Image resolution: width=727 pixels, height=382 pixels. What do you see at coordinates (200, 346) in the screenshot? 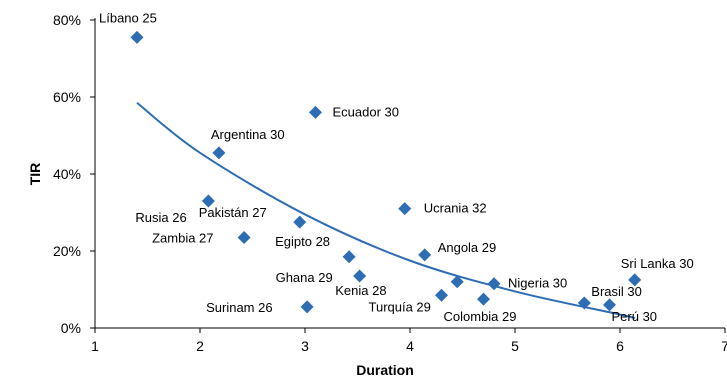
I see `x-tick-label: 2` at bounding box center [200, 346].